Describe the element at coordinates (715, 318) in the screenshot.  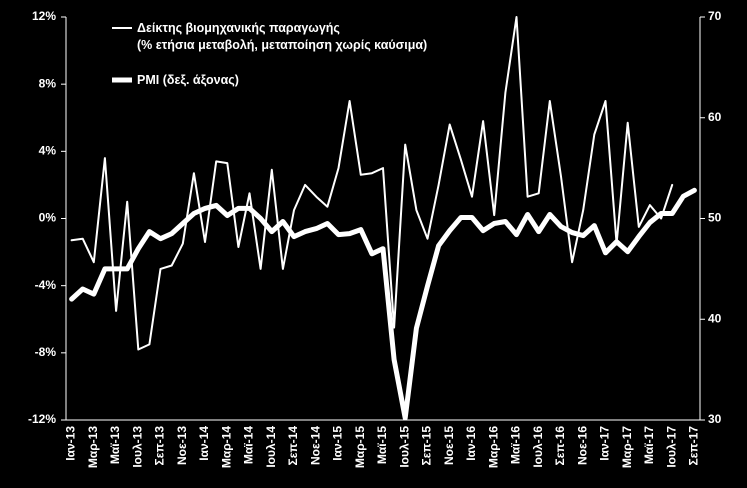
I see `y2-tick-label: 40` at that location.